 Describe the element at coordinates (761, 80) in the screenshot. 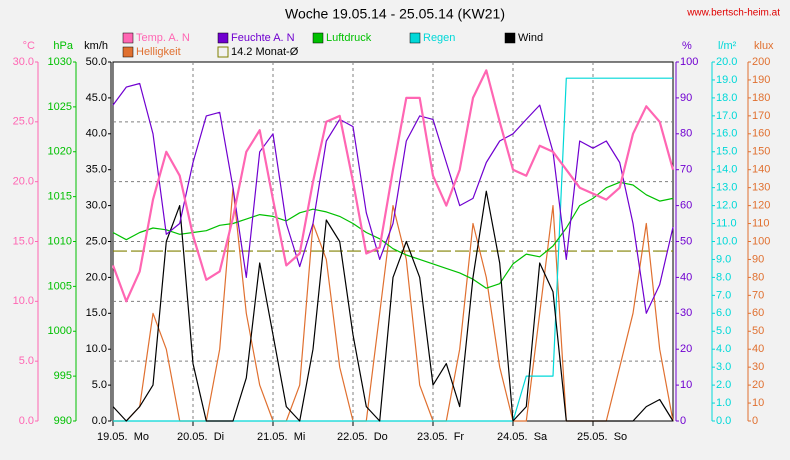

I see `y-tick-label: 190` at that location.